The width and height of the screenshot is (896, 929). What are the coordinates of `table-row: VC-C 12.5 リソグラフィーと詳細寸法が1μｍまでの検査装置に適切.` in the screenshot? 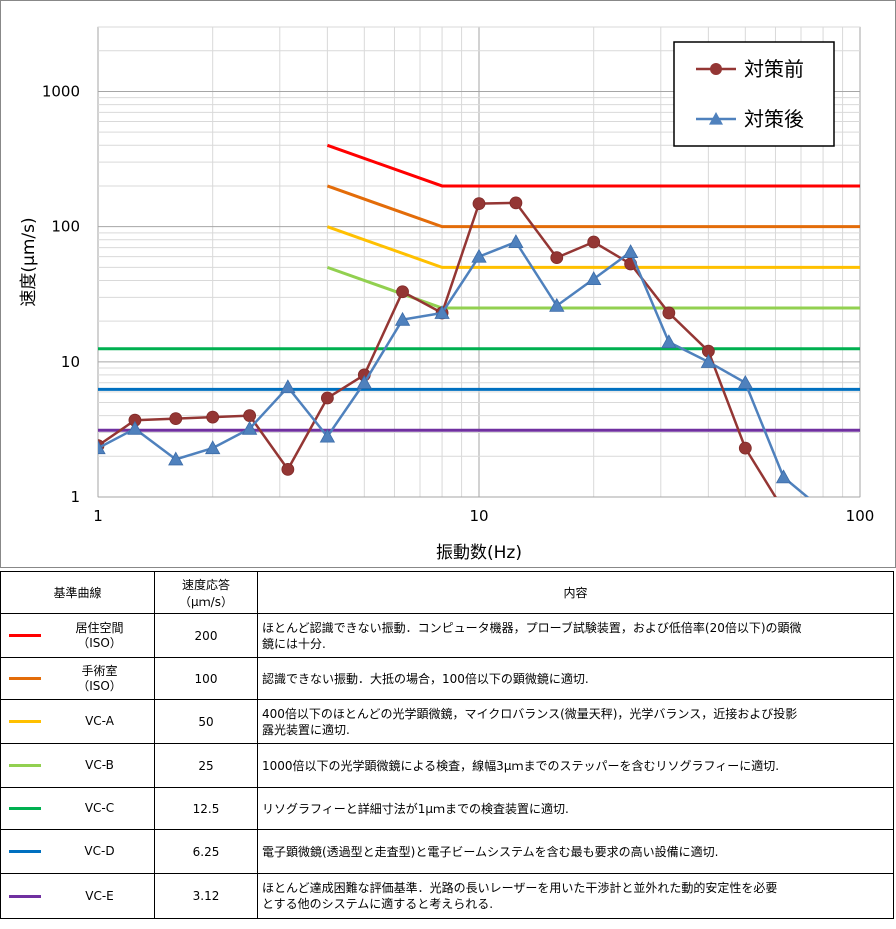 It's located at (447, 808).